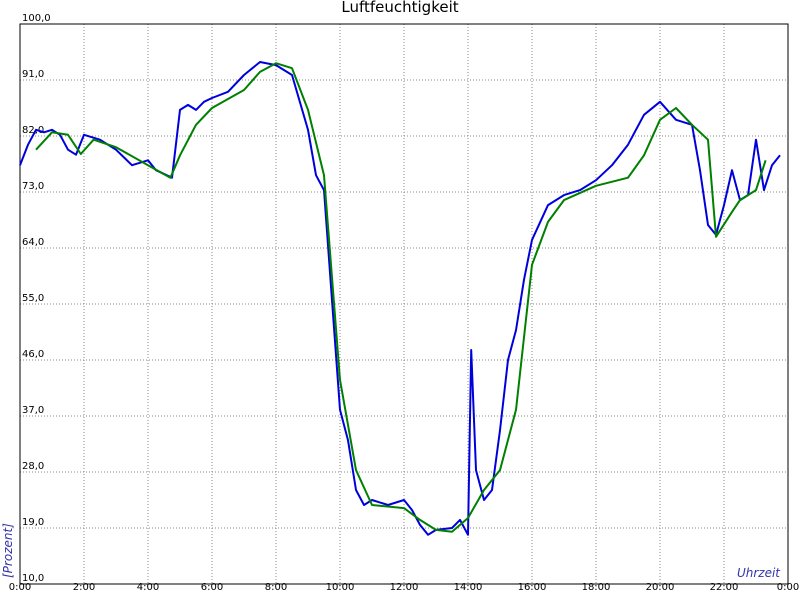 The width and height of the screenshot is (800, 600). Describe the element at coordinates (33, 242) in the screenshot. I see `y-tick-label: 64,0` at that location.